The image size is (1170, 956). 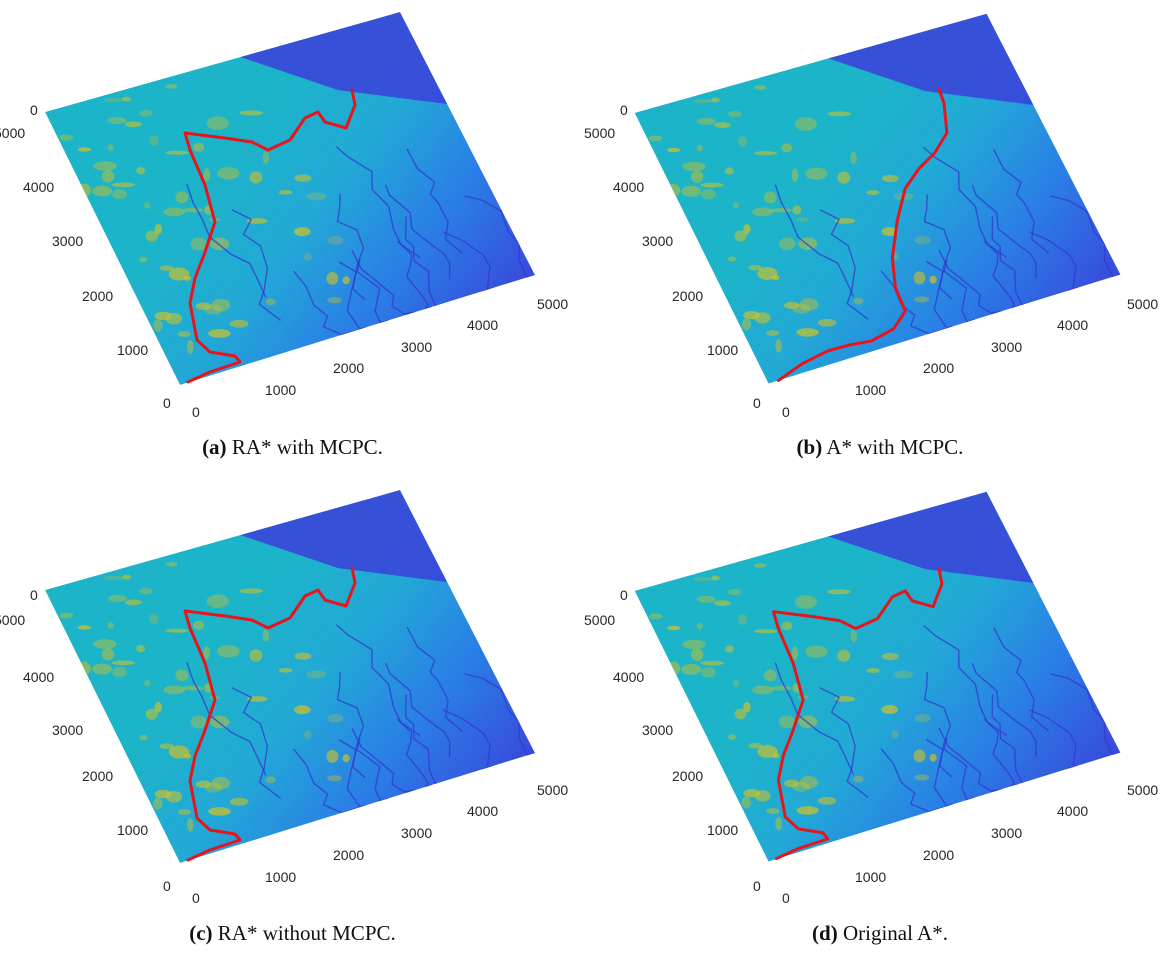 What do you see at coordinates (895, 933) in the screenshot?
I see `caption-text: Original A*.` at bounding box center [895, 933].